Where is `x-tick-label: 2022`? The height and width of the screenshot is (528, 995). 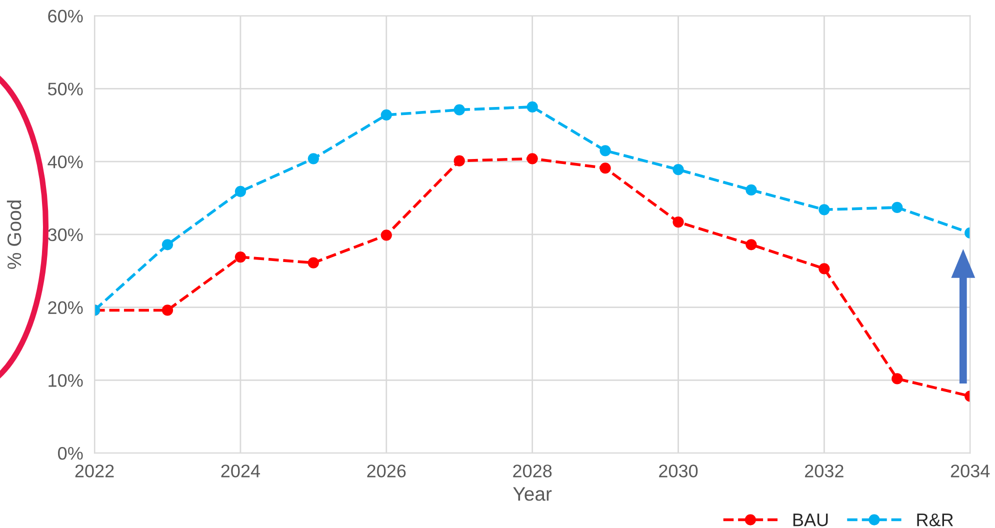
x-tick-label: 2022 is located at coordinates (94, 471).